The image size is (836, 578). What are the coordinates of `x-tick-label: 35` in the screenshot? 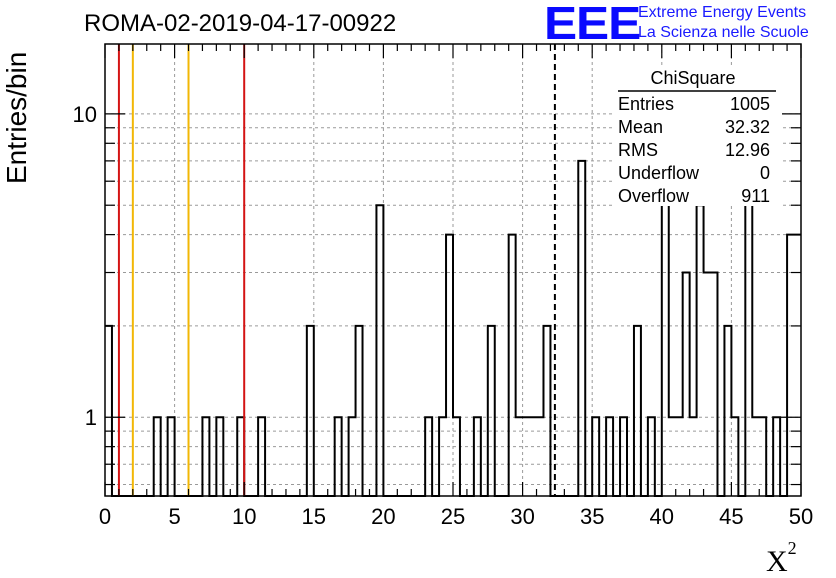 It's located at (592, 516).